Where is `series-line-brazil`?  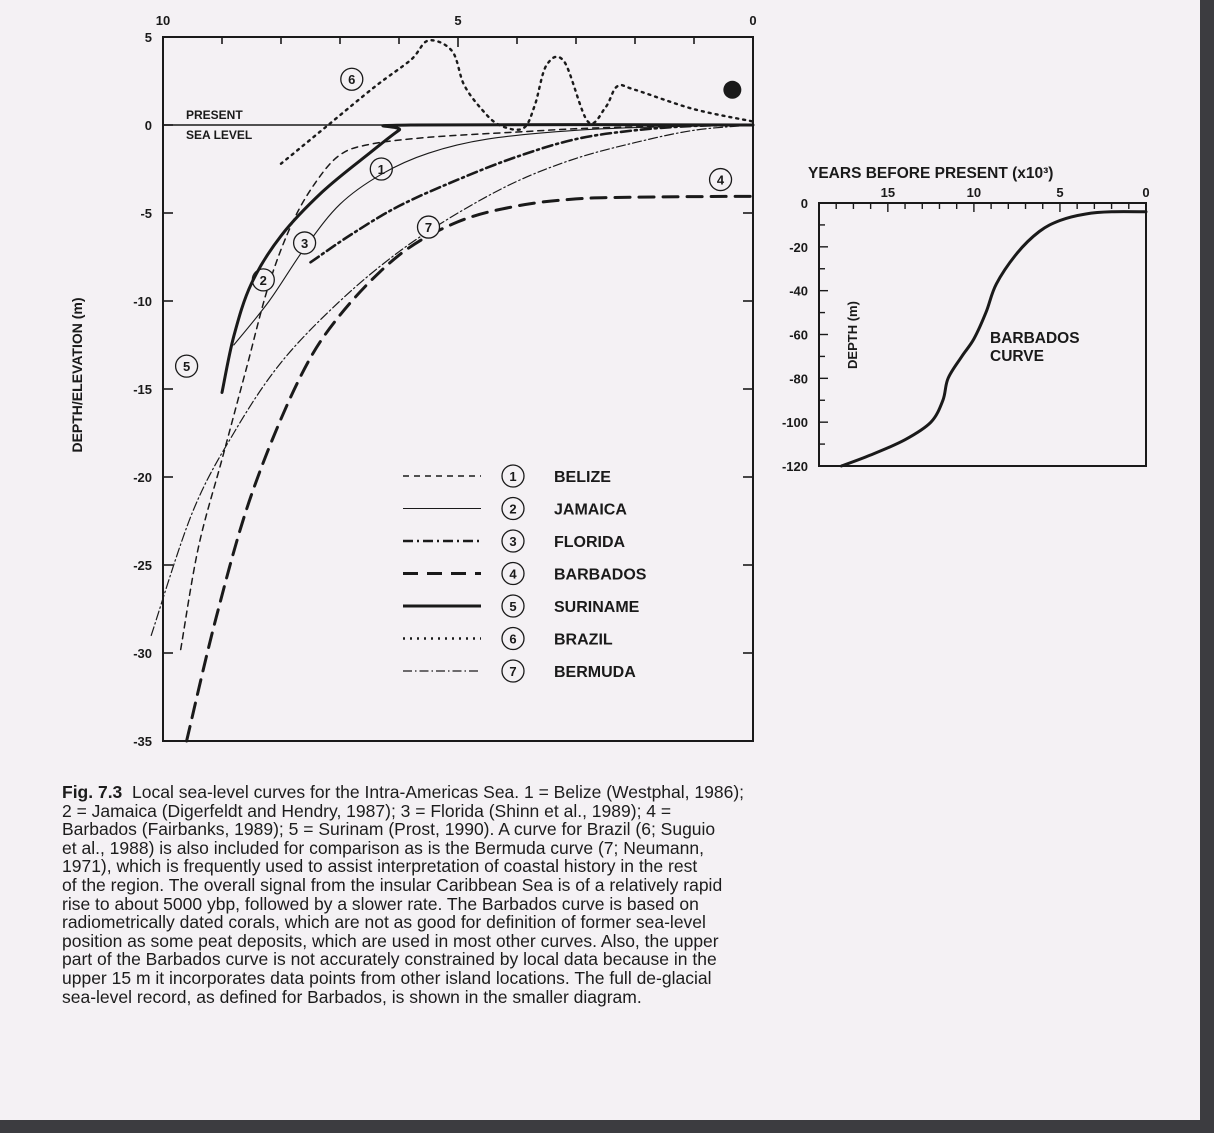
series-line-brazil is located at coordinates (517, 102).